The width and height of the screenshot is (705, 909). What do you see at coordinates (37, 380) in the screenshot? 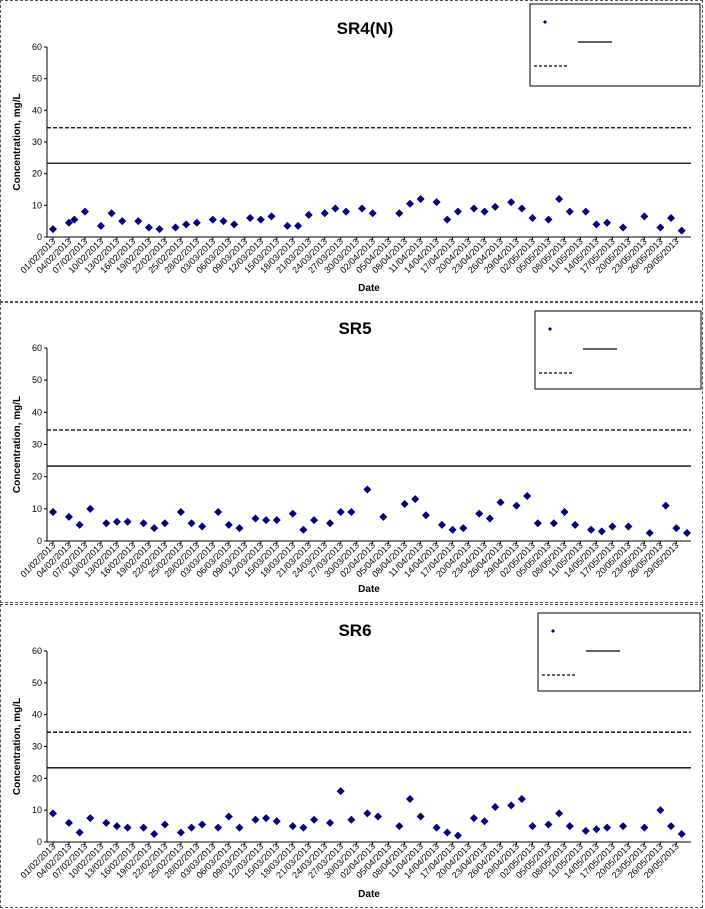
I see `y-tick-label: 50` at bounding box center [37, 380].